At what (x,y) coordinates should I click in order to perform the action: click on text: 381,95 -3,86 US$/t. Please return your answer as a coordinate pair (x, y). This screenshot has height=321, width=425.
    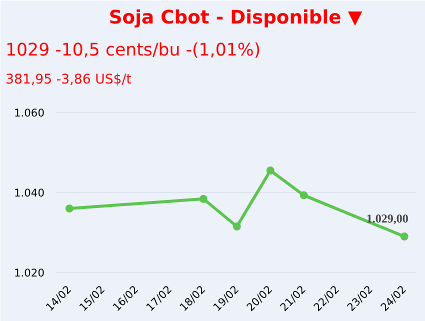
    Looking at the image, I should click on (69, 80).